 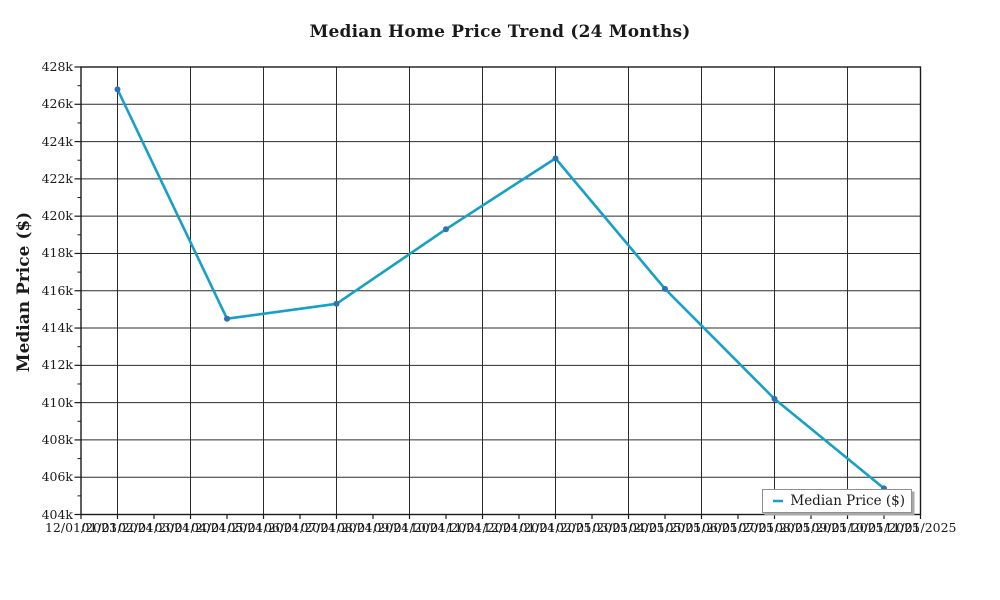 What do you see at coordinates (847, 501) in the screenshot?
I see `legend-label: Median Price ($)` at bounding box center [847, 501].